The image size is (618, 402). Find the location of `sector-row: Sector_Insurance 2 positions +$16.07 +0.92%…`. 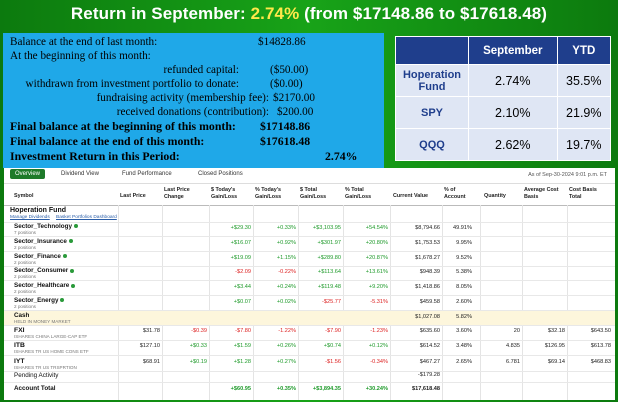

sector-row: Sector_Insurance 2 positions +$16.07 +0.92%… is located at coordinates (309, 244).